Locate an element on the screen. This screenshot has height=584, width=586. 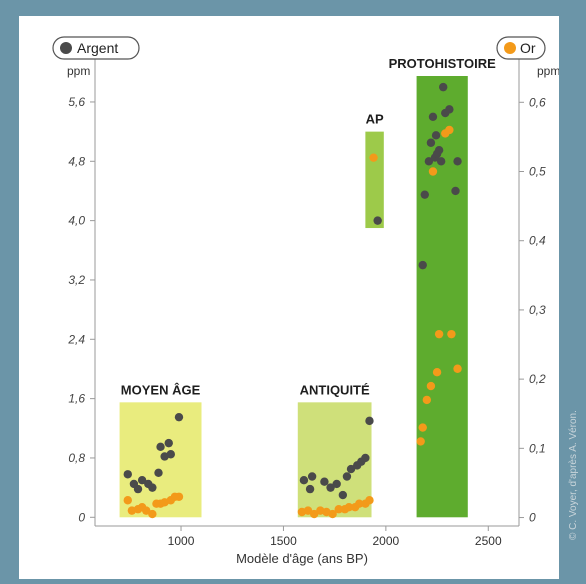
left-tick-label-3: 2,4 is located at coordinates (76, 339).